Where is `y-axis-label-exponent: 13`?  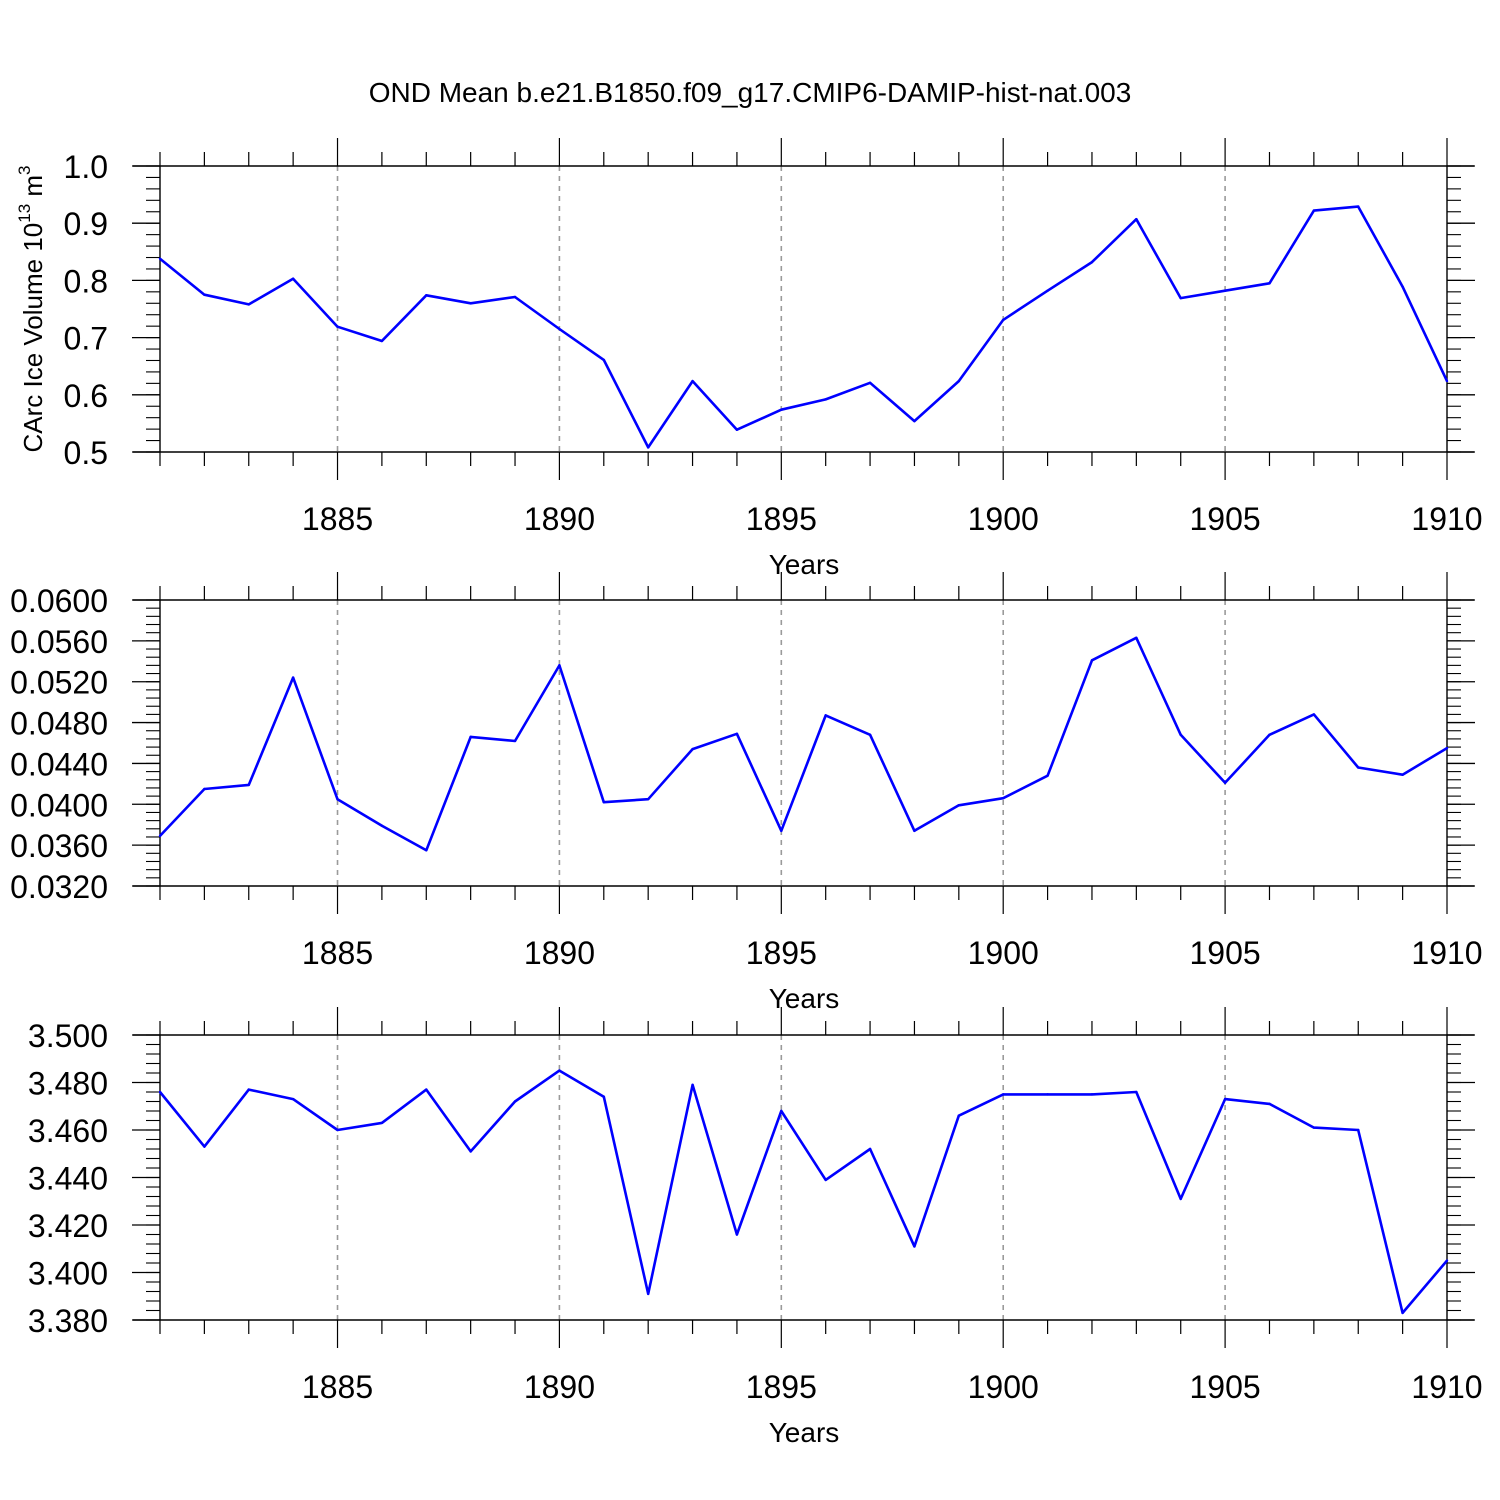
y-axis-label-exponent: 13 is located at coordinates (24, 213).